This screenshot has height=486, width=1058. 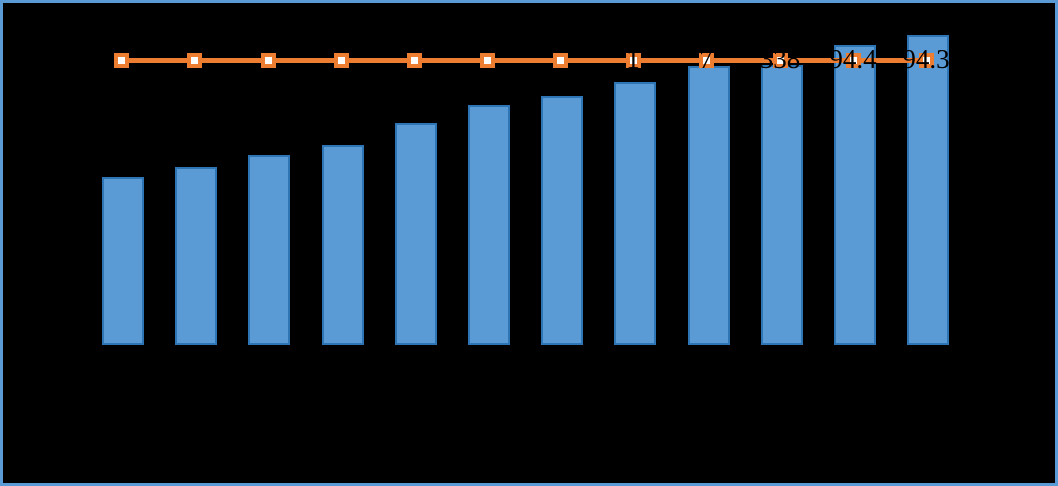 What do you see at coordinates (633, 59) in the screenshot?
I see `line-label-8: 1` at bounding box center [633, 59].